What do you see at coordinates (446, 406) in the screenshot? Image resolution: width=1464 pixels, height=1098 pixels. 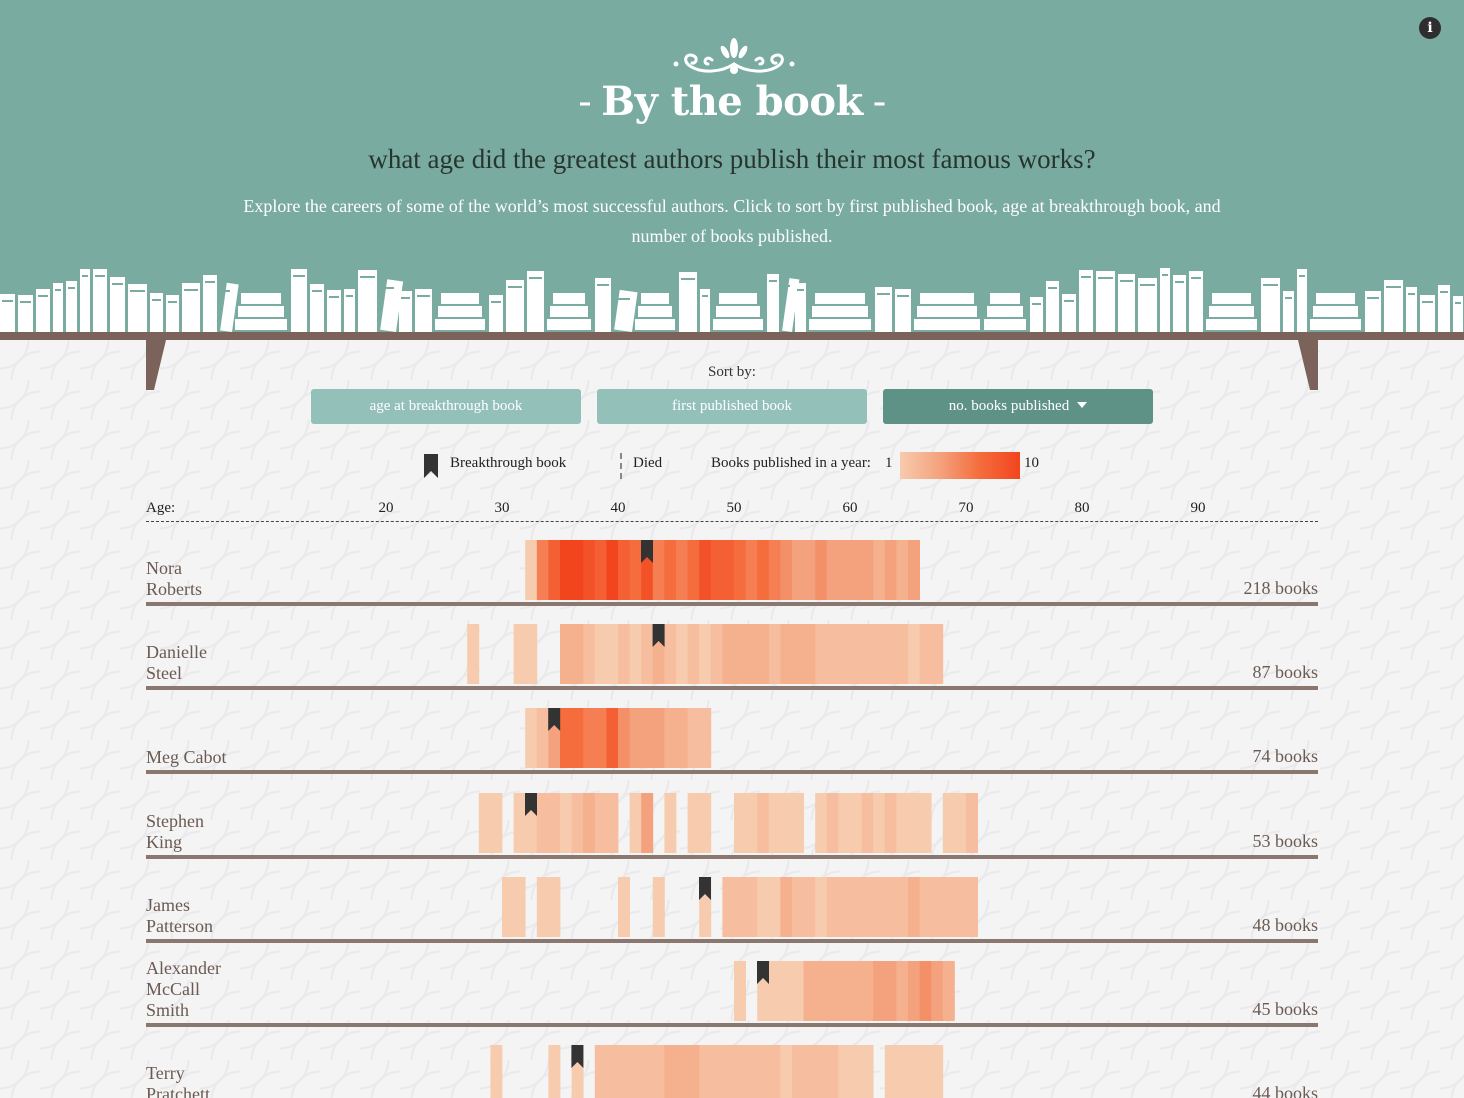 I see `sort-by-breakthrough-button: age at breakthrough book` at bounding box center [446, 406].